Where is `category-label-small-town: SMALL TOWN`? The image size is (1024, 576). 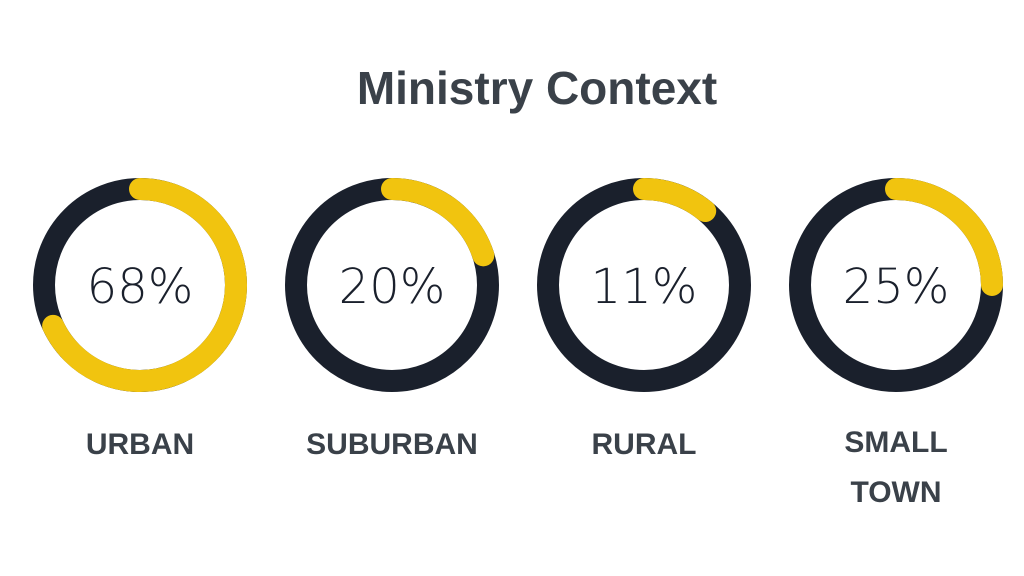 category-label-small-town: SMALL TOWN is located at coordinates (896, 467).